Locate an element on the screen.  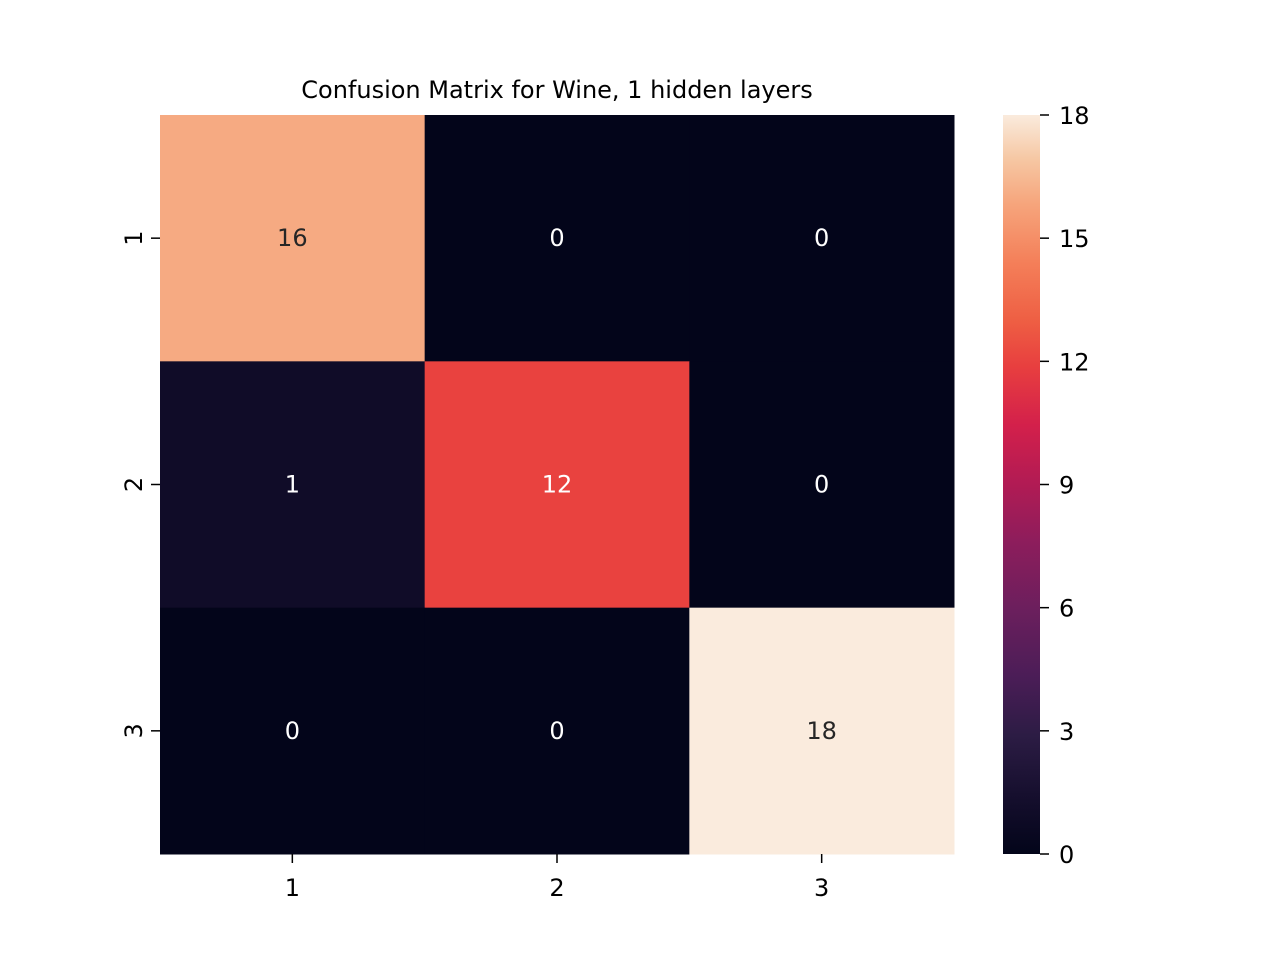
cell-value-r1-c1: 16 is located at coordinates (292, 238).